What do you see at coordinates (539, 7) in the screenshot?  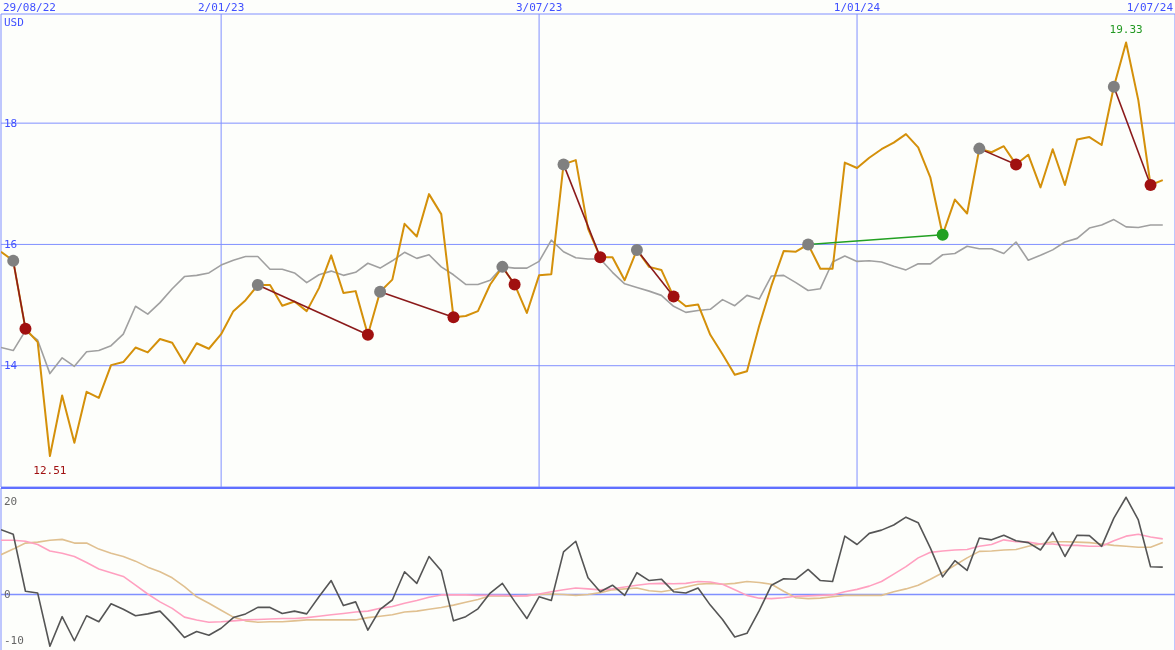 I see `x-tick-label: 3/07/23` at bounding box center [539, 7].